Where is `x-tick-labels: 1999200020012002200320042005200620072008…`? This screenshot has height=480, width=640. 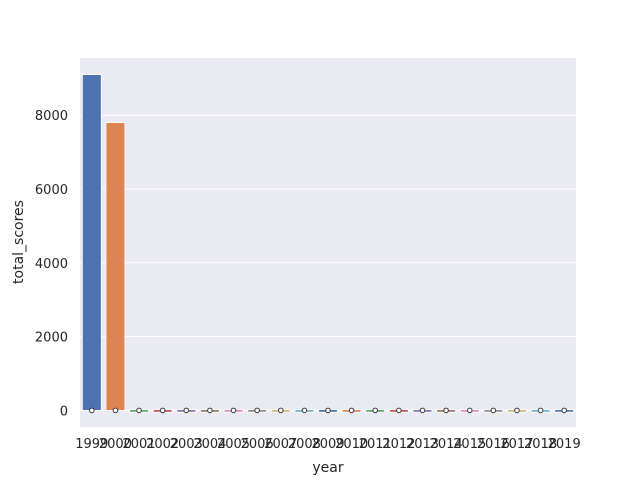 x-tick-labels: 1999200020012002200320042005200620072008… is located at coordinates (327, 444).